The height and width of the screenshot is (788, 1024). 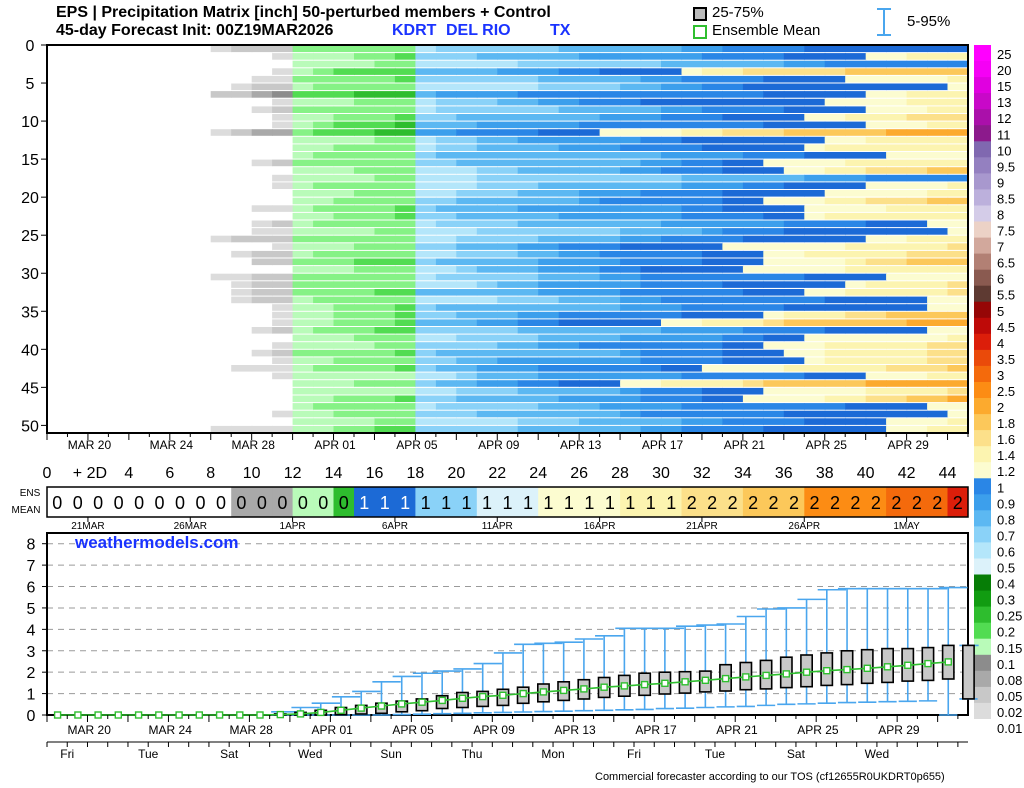 I want to click on mean-marker, so click(x=908, y=665).